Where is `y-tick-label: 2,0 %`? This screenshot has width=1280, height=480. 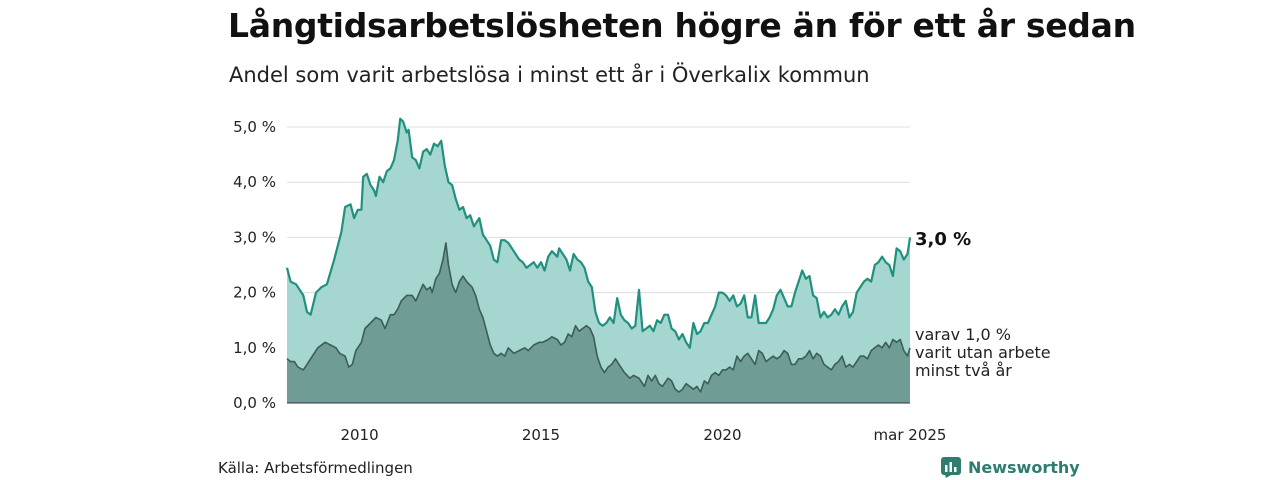
y-tick-label: 2,0 % is located at coordinates (254, 293).